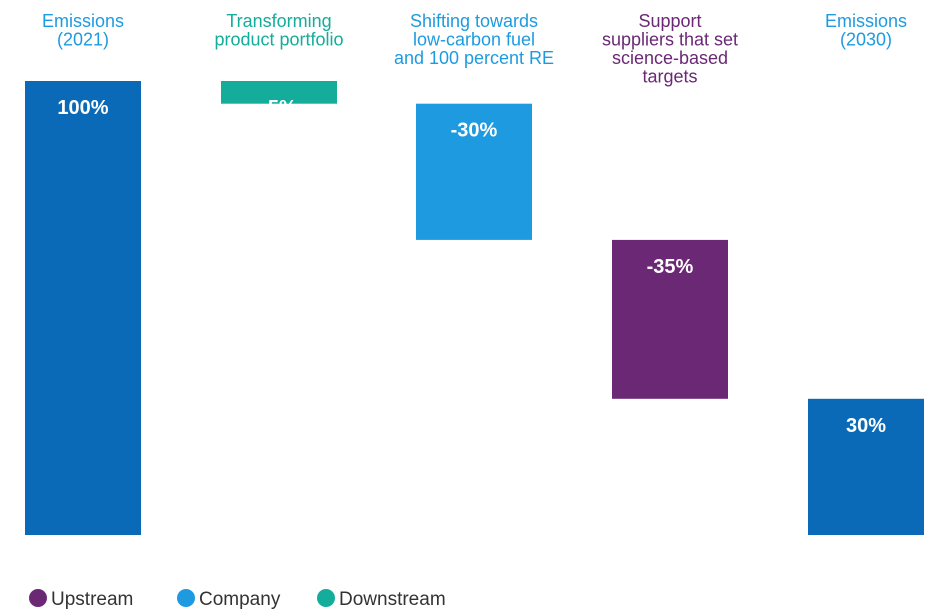 Image resolution: width=933 pixels, height=609 pixels. What do you see at coordinates (278, 40) in the screenshot?
I see `category-label-line: product portfolio` at bounding box center [278, 40].